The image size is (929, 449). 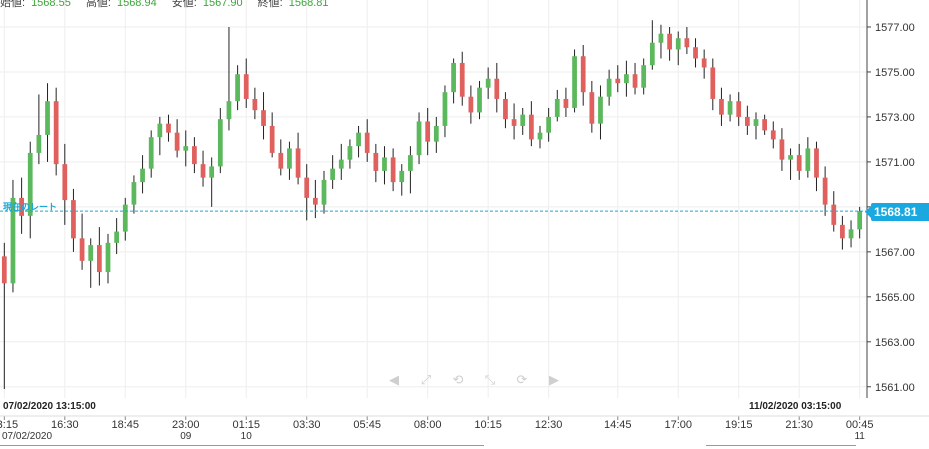 I want to click on ohlc-high: 高値: 1568.94, so click(x=121, y=4).